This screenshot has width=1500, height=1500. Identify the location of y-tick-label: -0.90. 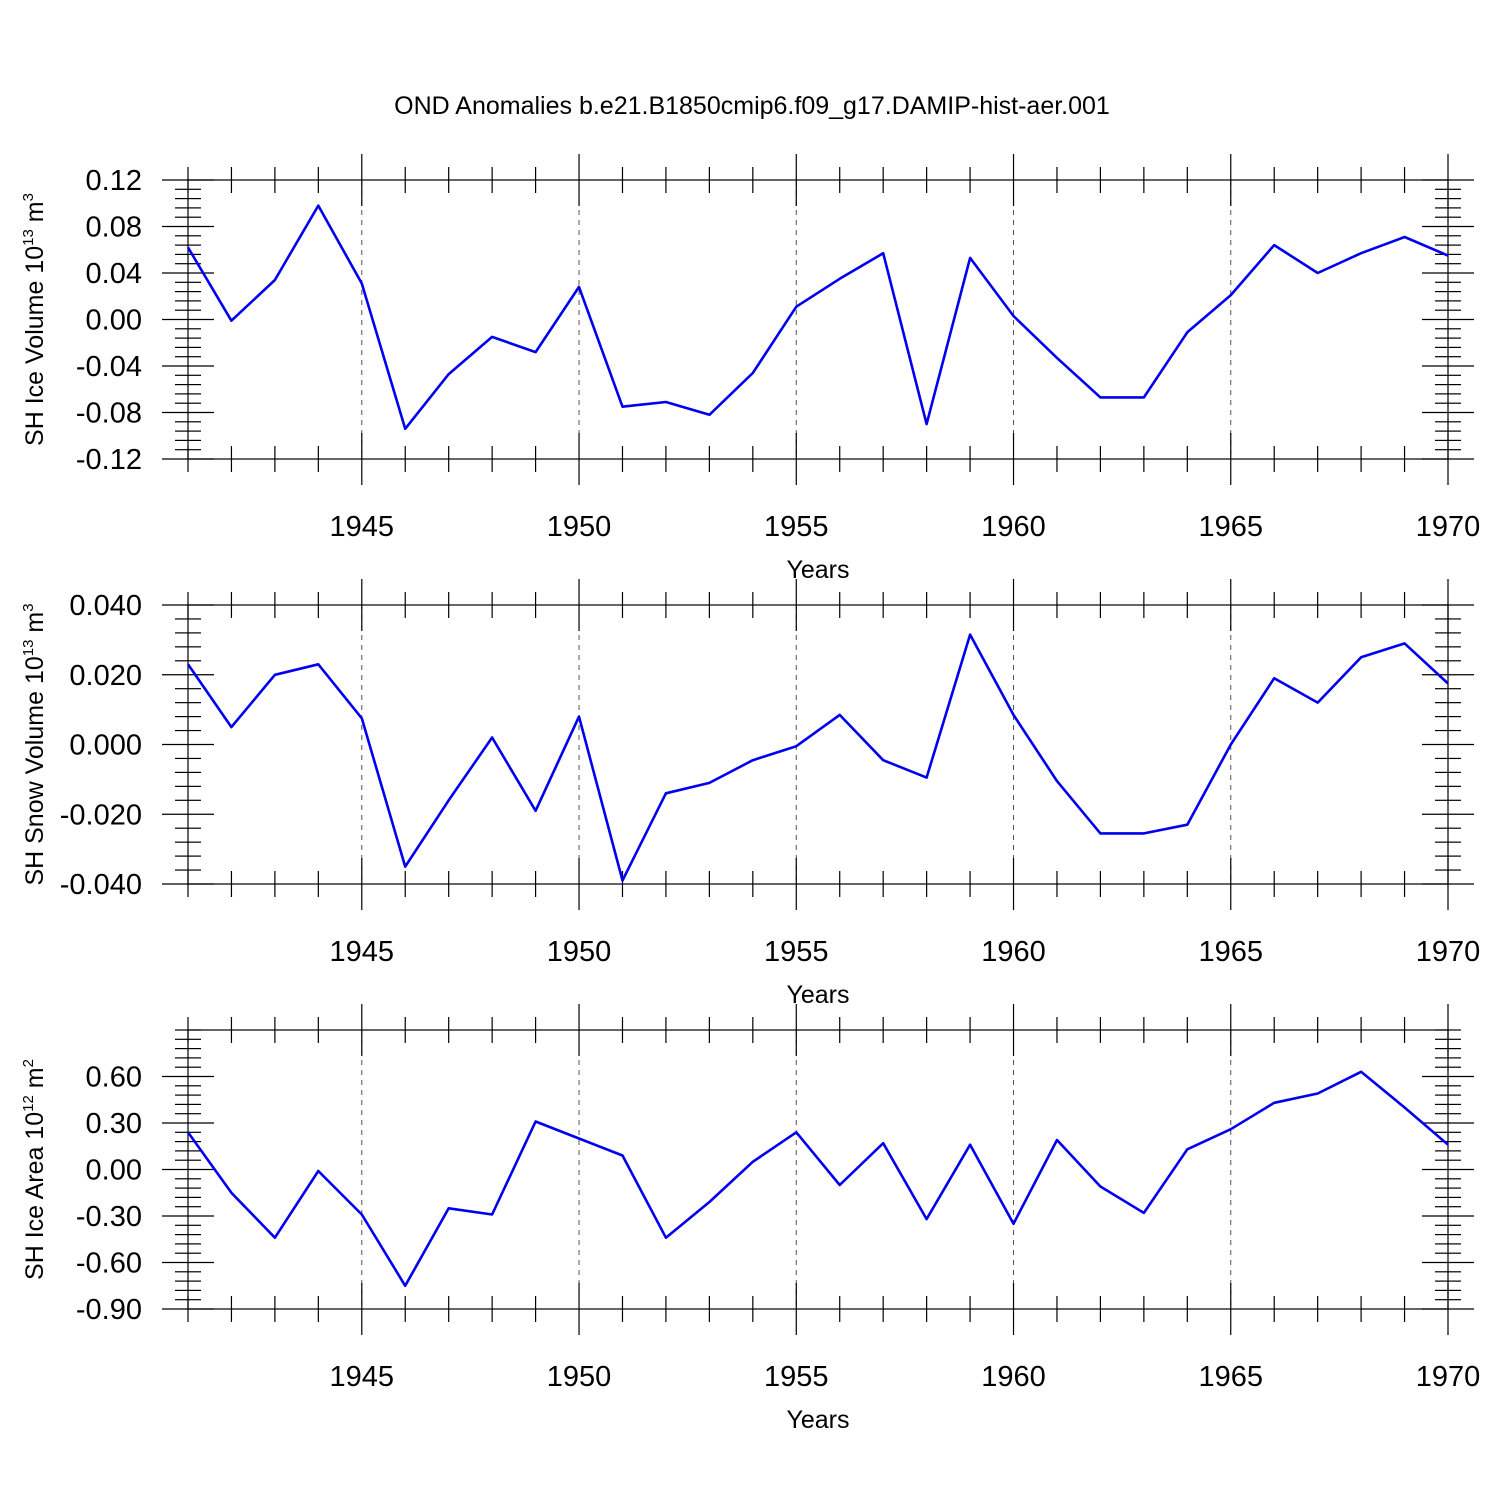
(109, 1310).